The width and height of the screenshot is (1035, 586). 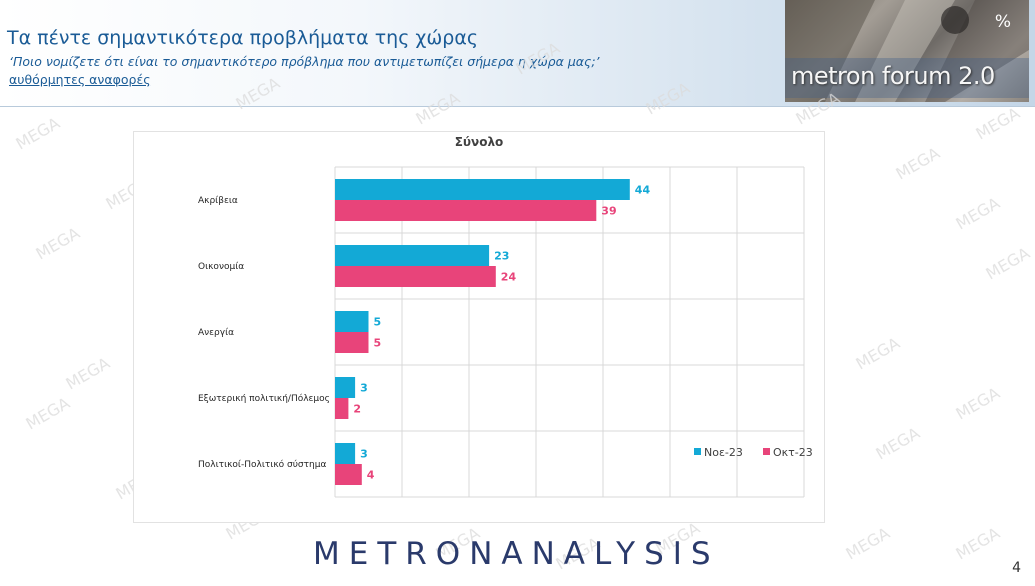 What do you see at coordinates (893, 76) in the screenshot?
I see `logo-text: metron forum 2.0` at bounding box center [893, 76].